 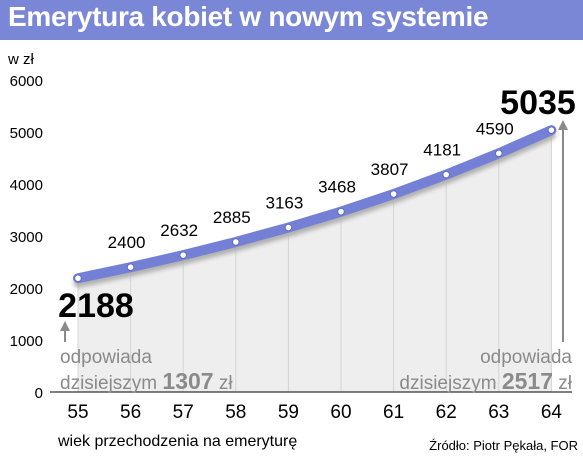 I want to click on x-tick-label-55: 55, so click(x=77, y=412).